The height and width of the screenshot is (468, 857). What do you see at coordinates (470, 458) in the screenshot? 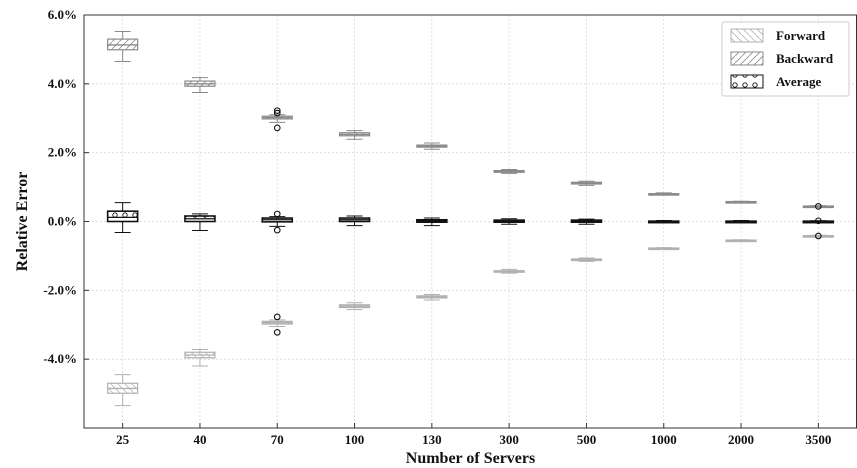
I see `x-axis-title: Number of Servers` at bounding box center [470, 458].